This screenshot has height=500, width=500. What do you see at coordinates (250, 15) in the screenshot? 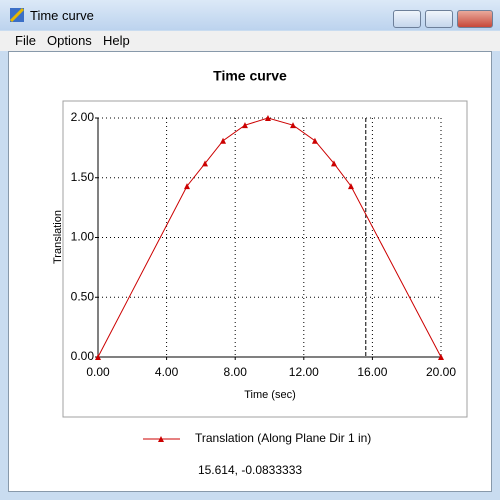
I see `title-bar: Time curve` at bounding box center [250, 15].